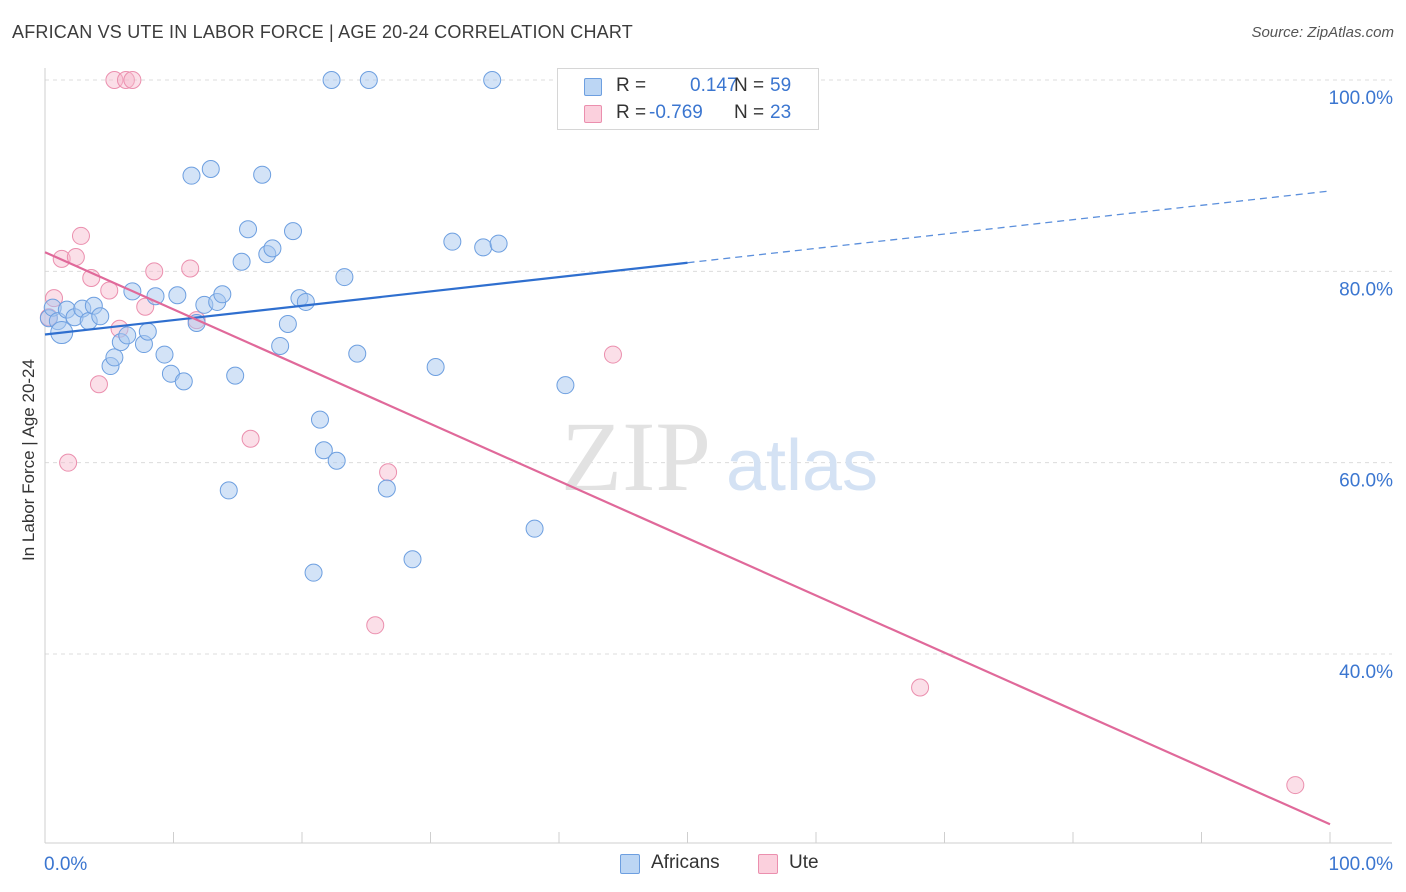 Image resolution: width=1406 pixels, height=892 pixels. Describe the element at coordinates (1009, 227) in the screenshot. I see `africans-trend-extension` at that location.